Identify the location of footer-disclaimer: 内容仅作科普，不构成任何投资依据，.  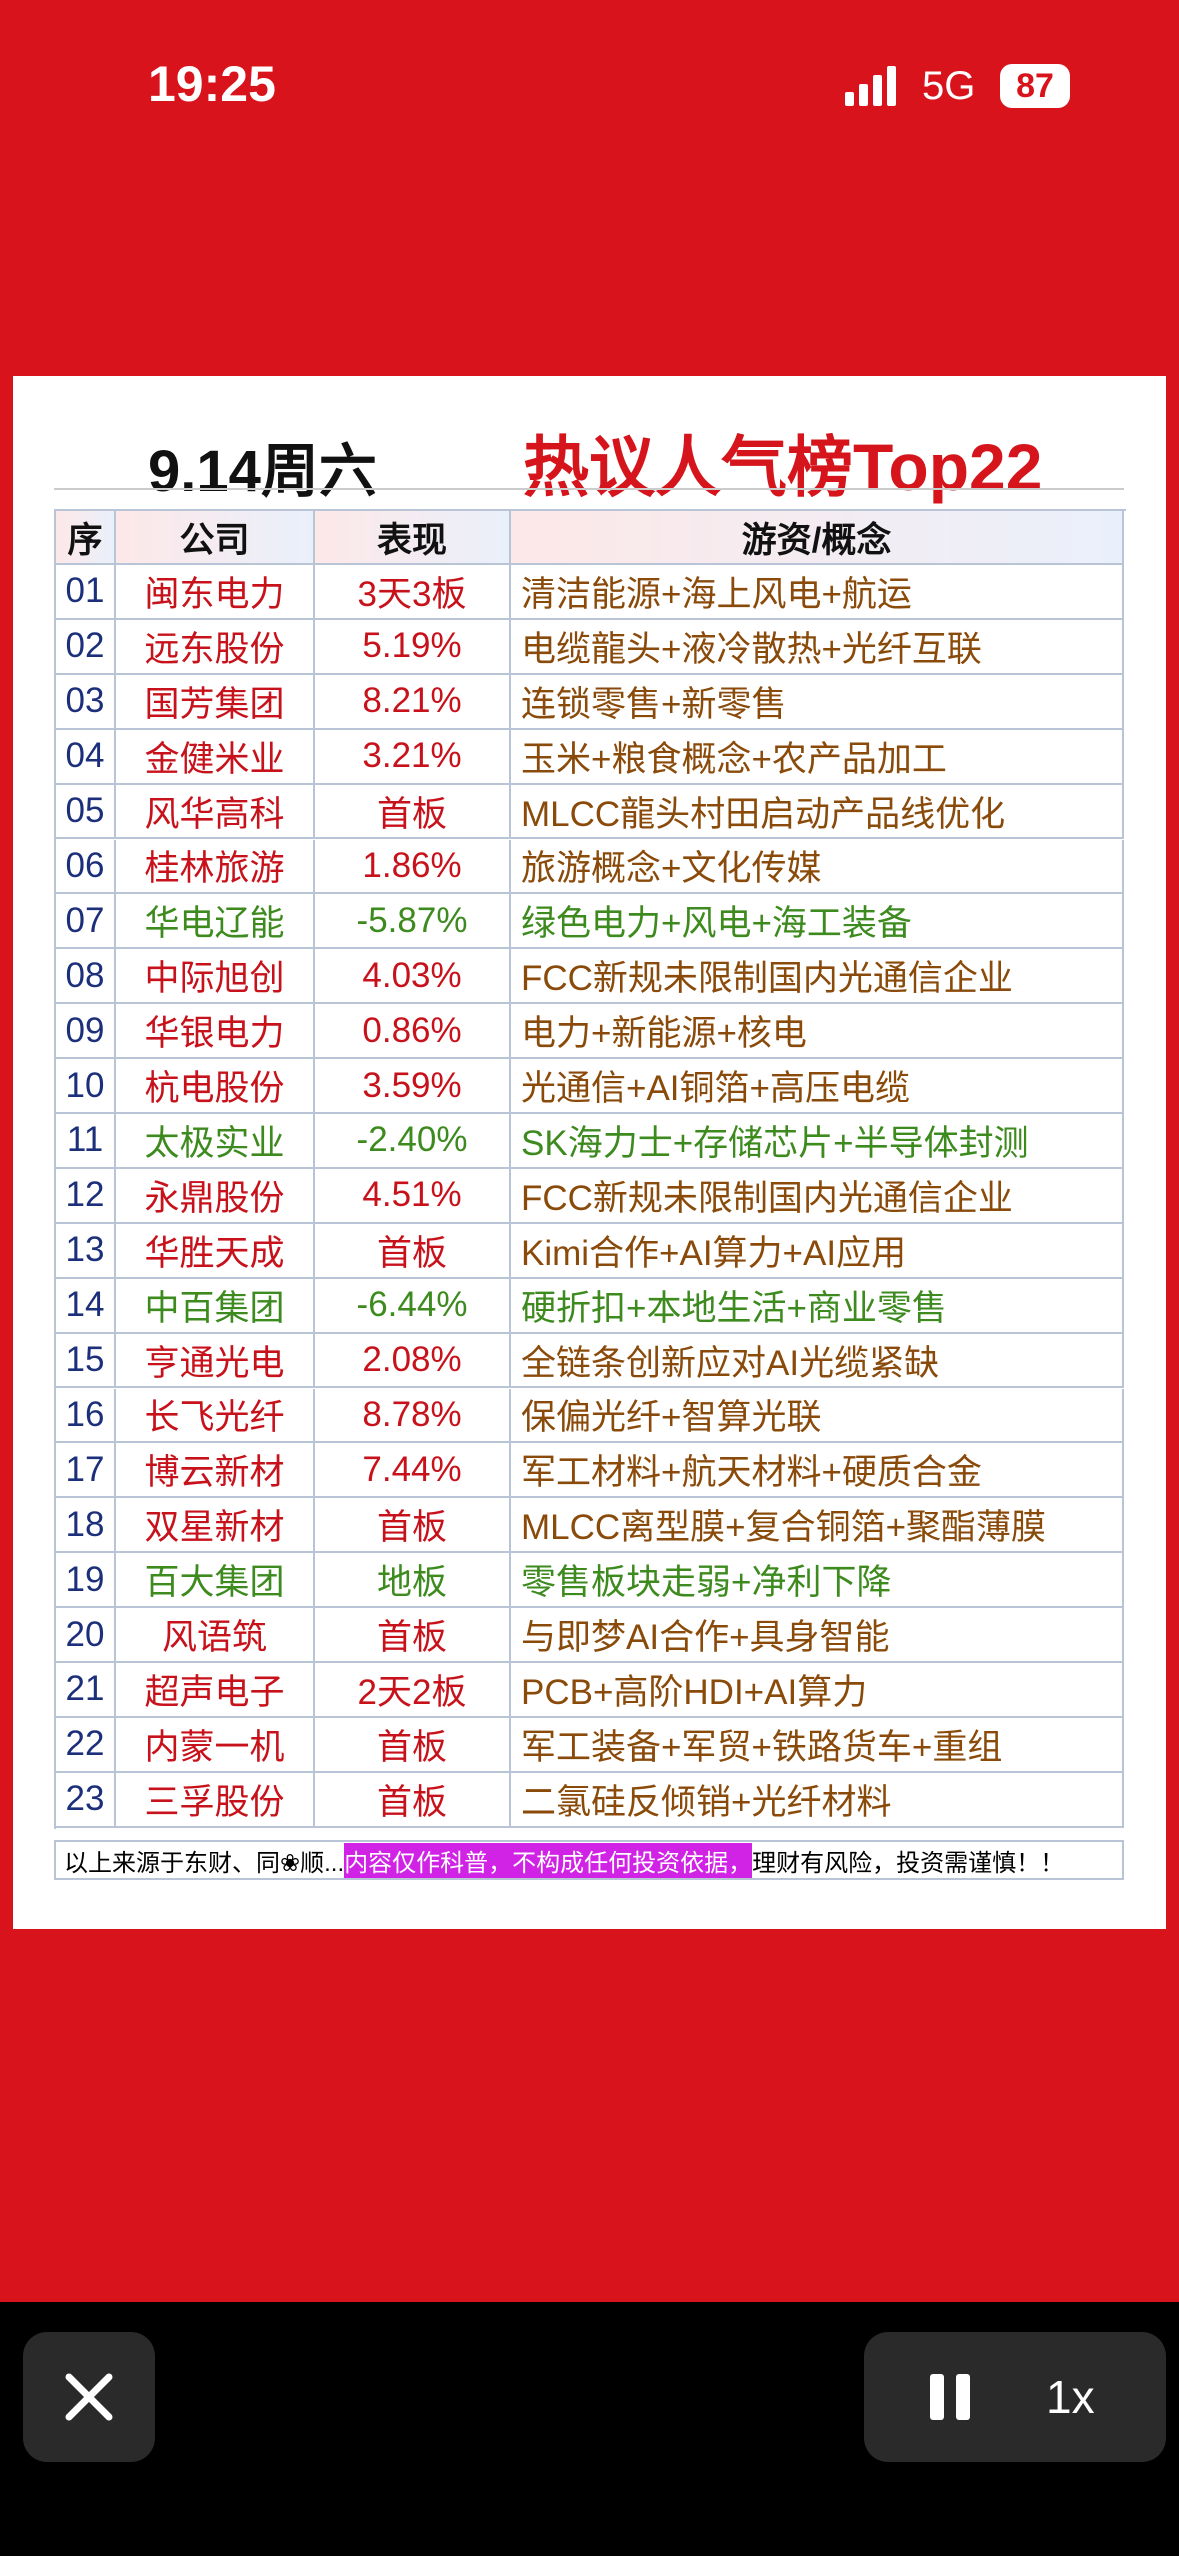
(548, 1860).